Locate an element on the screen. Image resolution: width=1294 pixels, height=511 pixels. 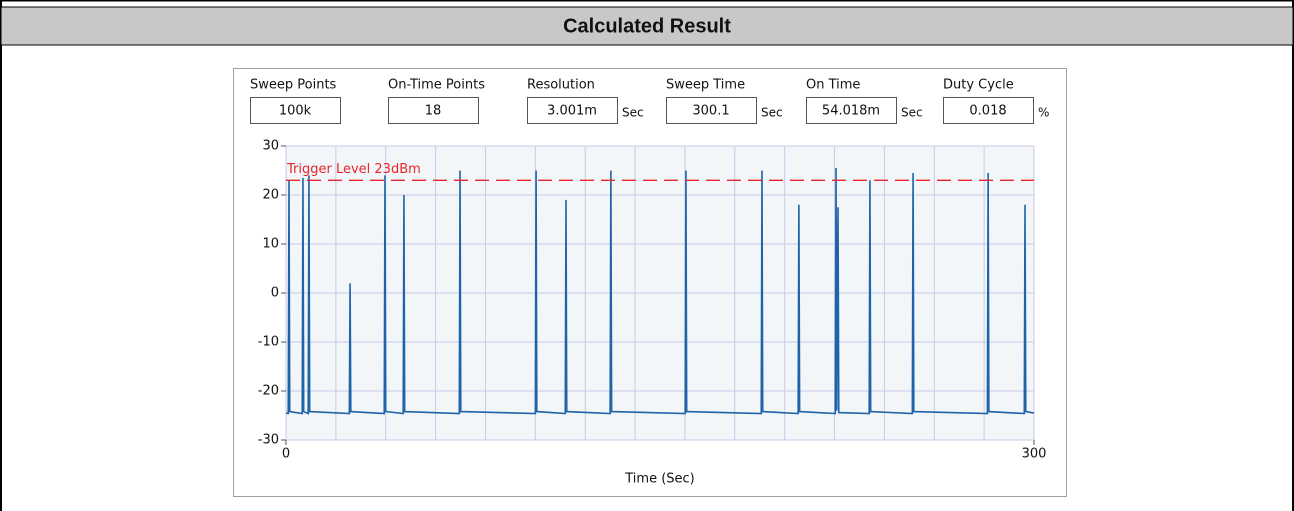
field-value: 100k is located at coordinates (295, 111).